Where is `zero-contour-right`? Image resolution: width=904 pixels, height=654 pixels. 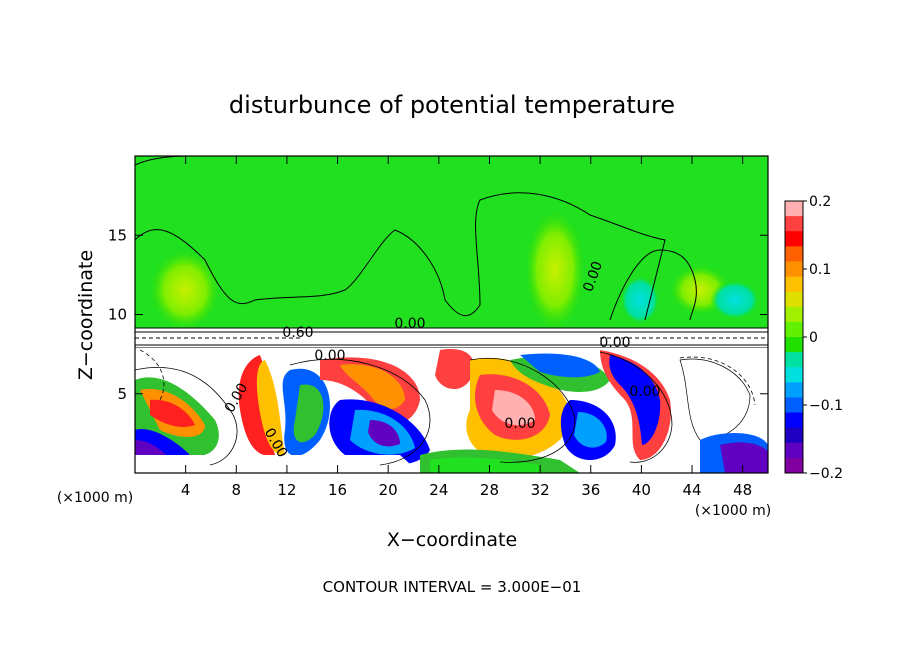
zero-contour-right is located at coordinates (653, 285).